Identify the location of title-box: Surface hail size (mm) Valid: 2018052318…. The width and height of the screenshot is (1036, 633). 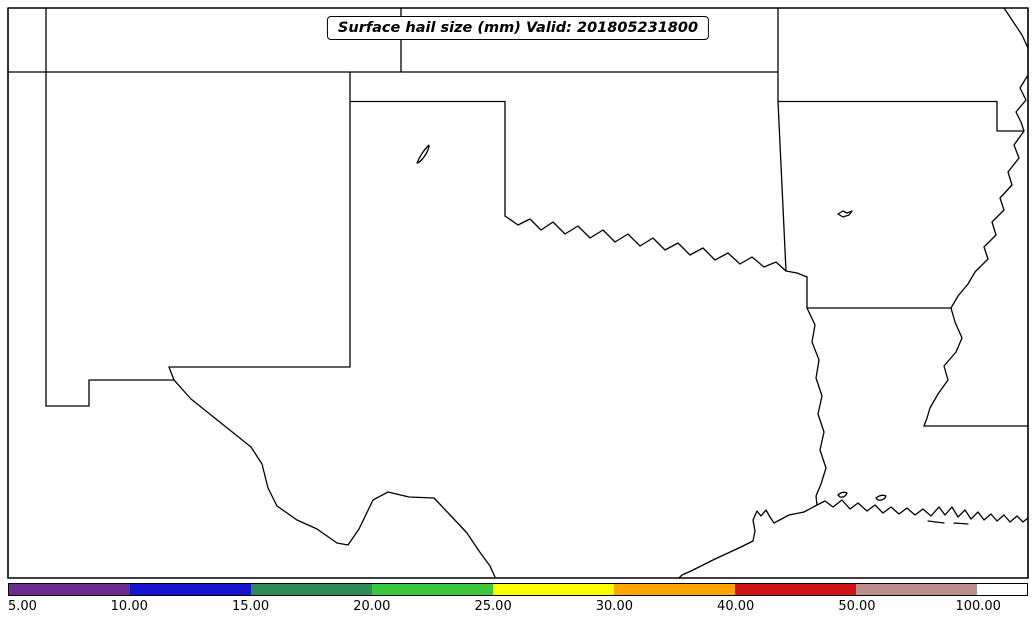
(518, 28).